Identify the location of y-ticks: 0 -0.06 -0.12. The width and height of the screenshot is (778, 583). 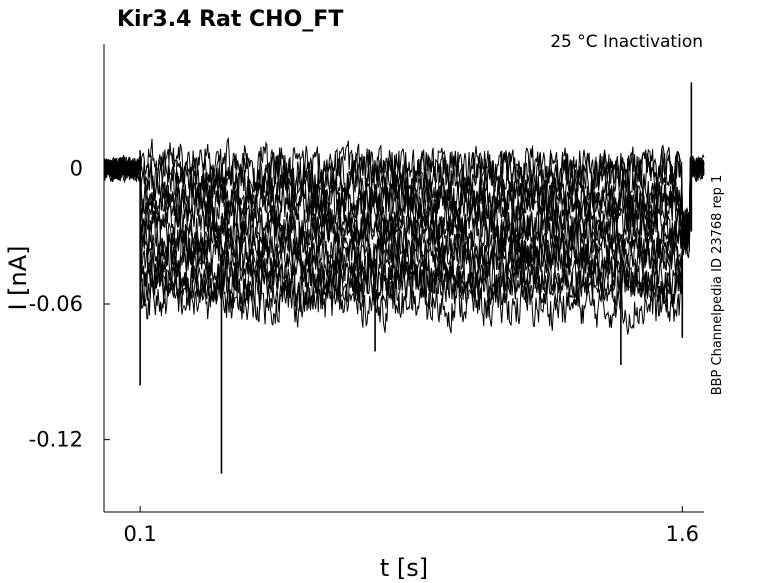
(69, 304).